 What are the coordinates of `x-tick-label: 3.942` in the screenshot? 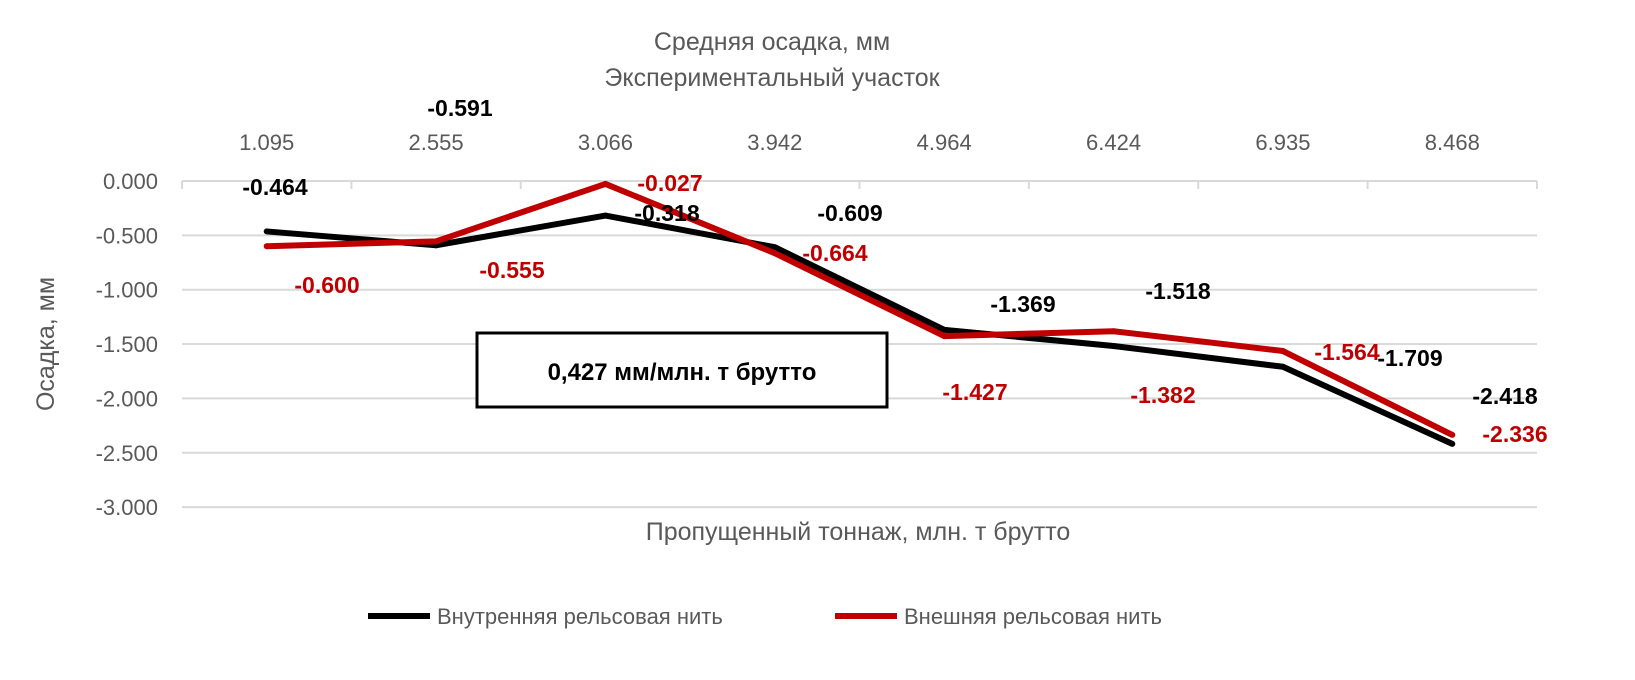 It's located at (774, 142).